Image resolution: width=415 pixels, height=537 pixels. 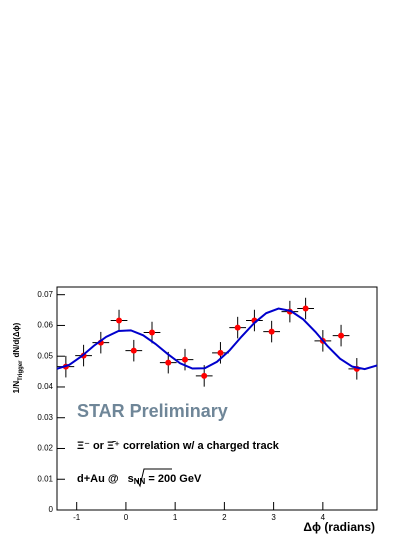 I want to click on y-tick-label: 0.05, so click(x=45, y=355).